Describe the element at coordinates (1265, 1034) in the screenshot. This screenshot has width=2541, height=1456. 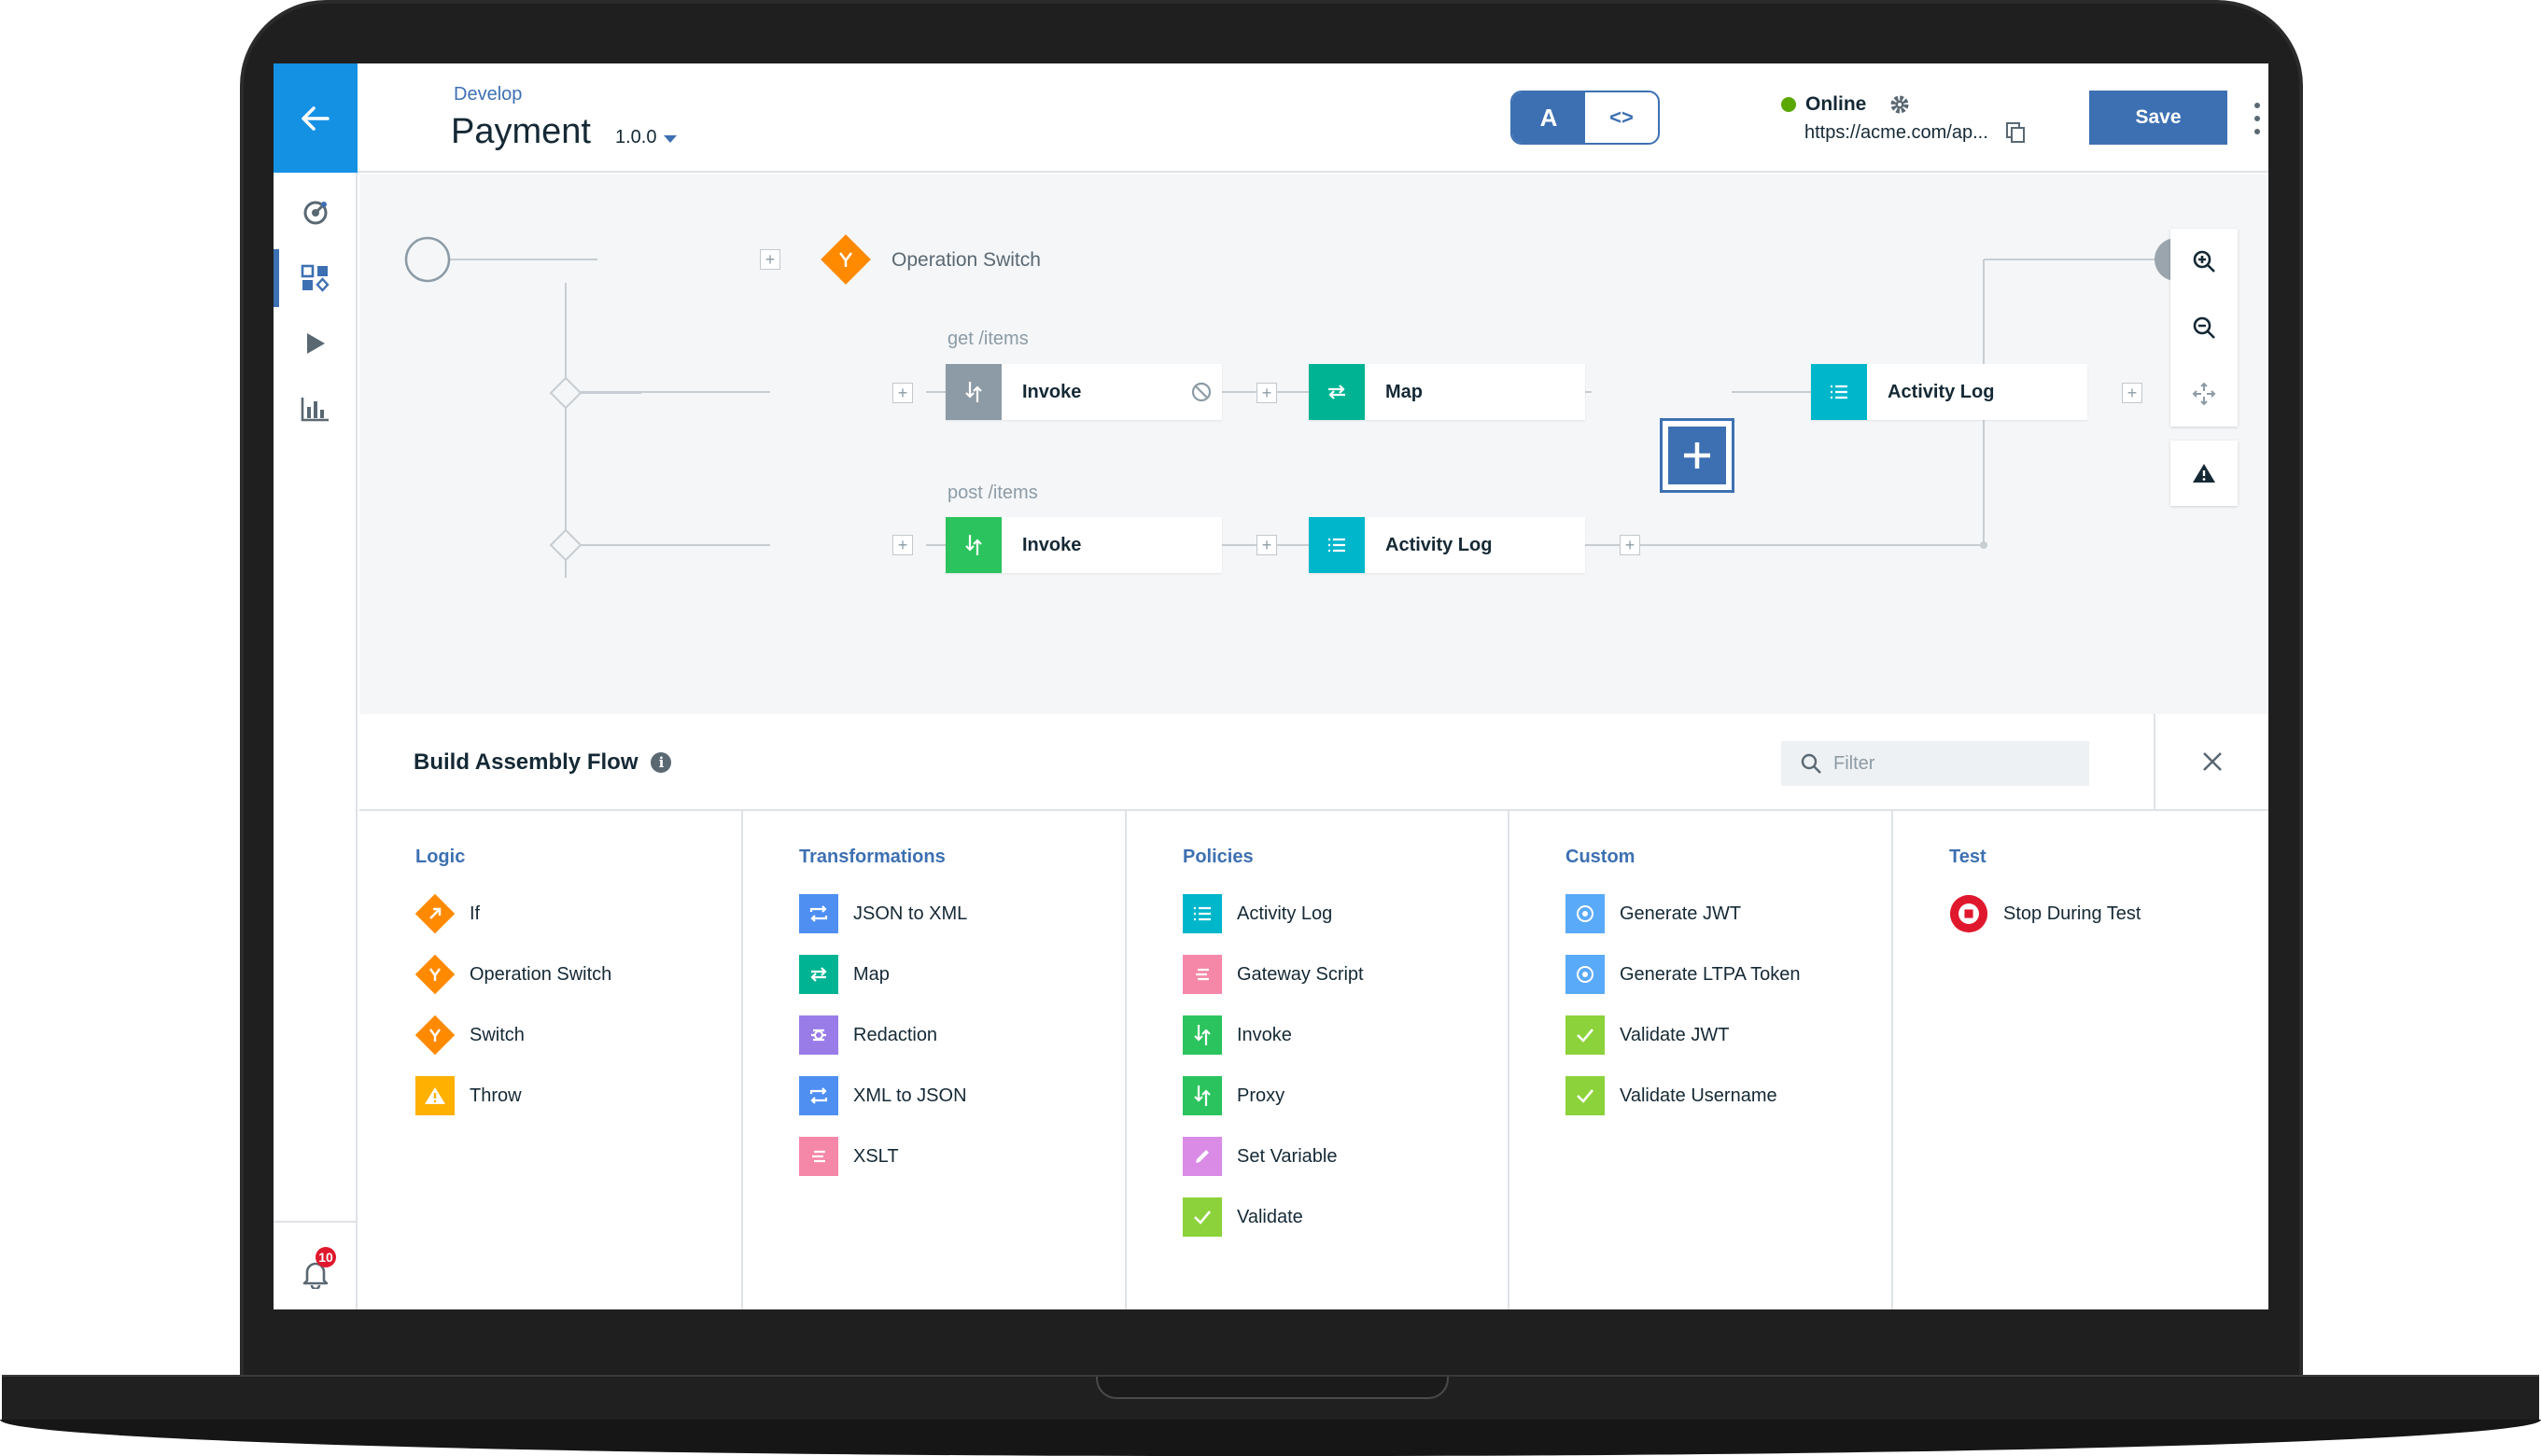
I see `palette-item-label: Invoke` at that location.